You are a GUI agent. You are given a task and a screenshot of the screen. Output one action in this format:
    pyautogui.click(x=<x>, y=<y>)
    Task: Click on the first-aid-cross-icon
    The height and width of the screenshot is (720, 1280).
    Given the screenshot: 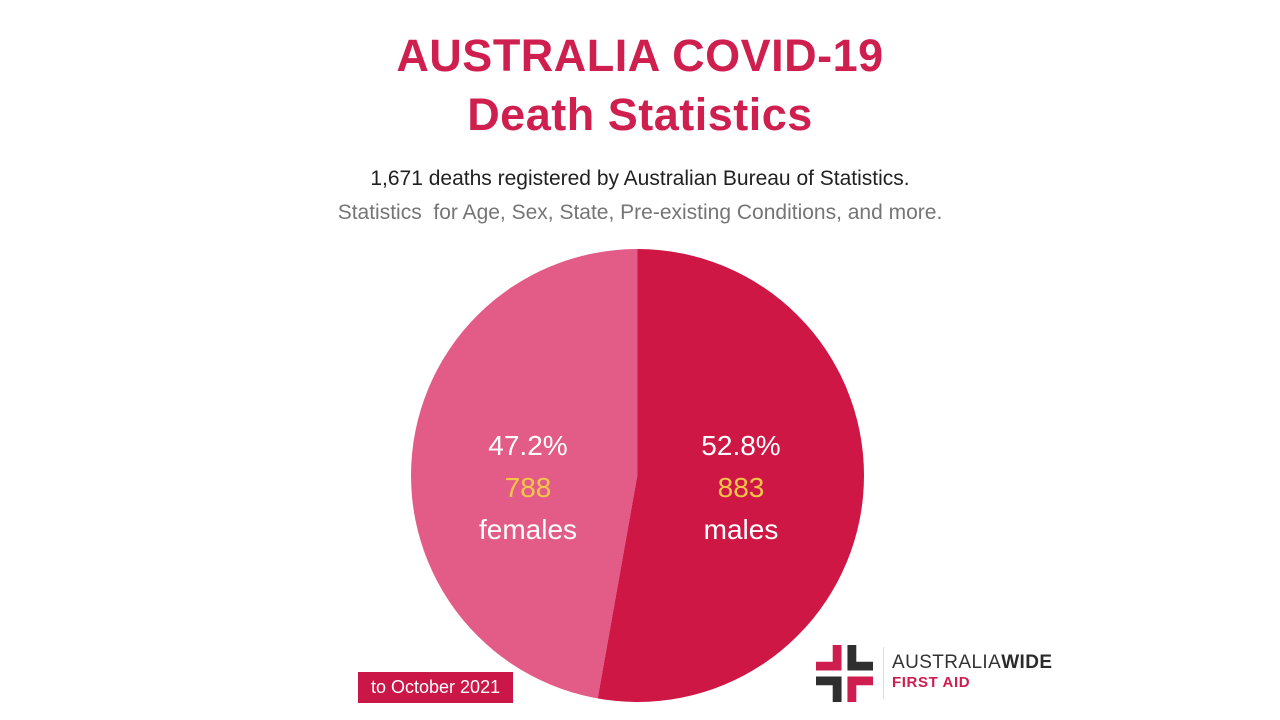 What is the action you would take?
    pyautogui.click(x=844, y=673)
    